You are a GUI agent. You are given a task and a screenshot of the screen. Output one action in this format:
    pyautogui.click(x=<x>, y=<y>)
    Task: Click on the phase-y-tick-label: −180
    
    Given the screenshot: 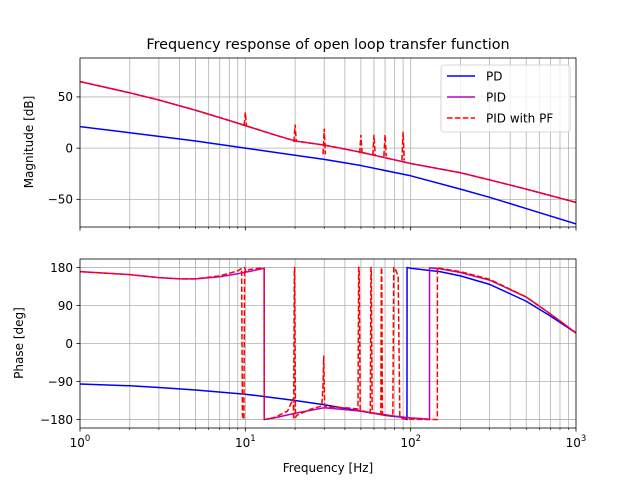 What is the action you would take?
    pyautogui.click(x=56, y=420)
    